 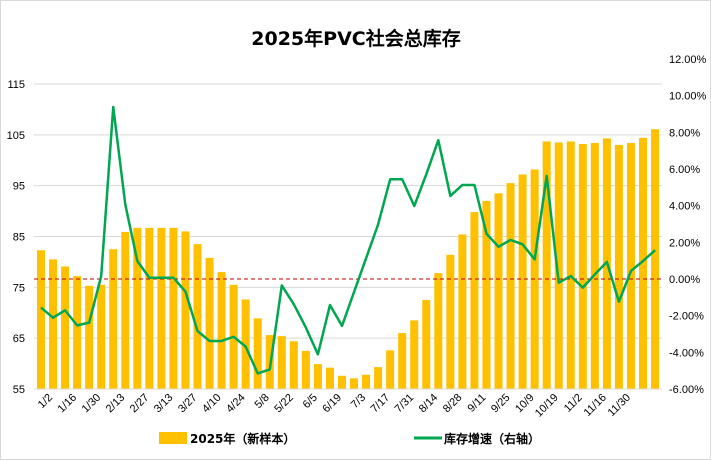 I want to click on right-axis-tick-label: 0.00%, so click(x=684, y=280).